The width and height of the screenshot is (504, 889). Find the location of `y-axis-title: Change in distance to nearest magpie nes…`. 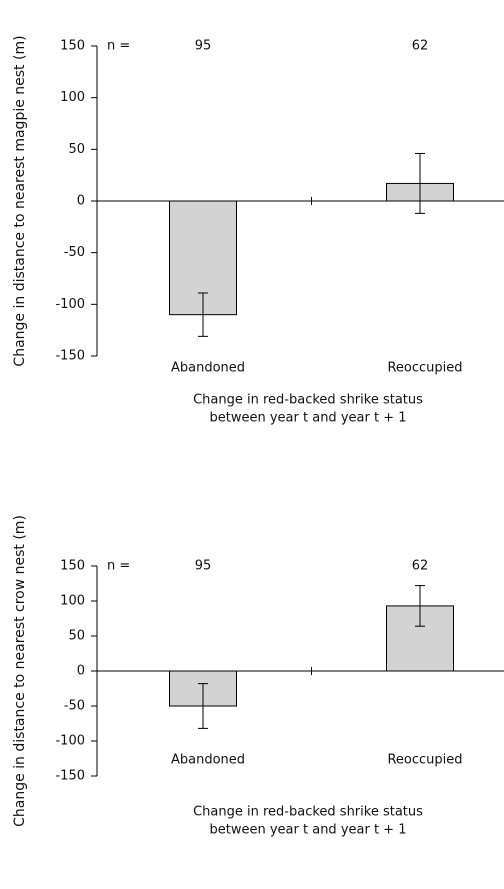

y-axis-title: Change in distance to nearest magpie nes… is located at coordinates (20, 200).